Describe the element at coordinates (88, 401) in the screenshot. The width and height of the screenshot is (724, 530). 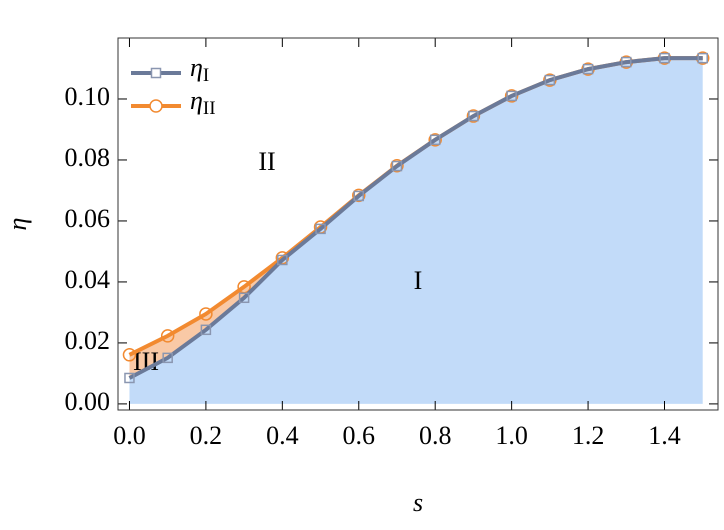
I see `y-tick-label: 0.00` at that location.